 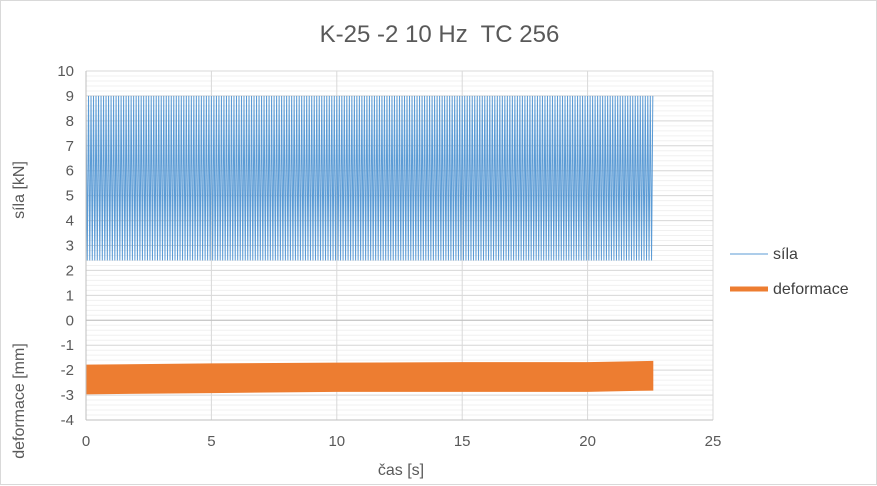 I want to click on y-tick-label: -4, so click(x=67, y=420).